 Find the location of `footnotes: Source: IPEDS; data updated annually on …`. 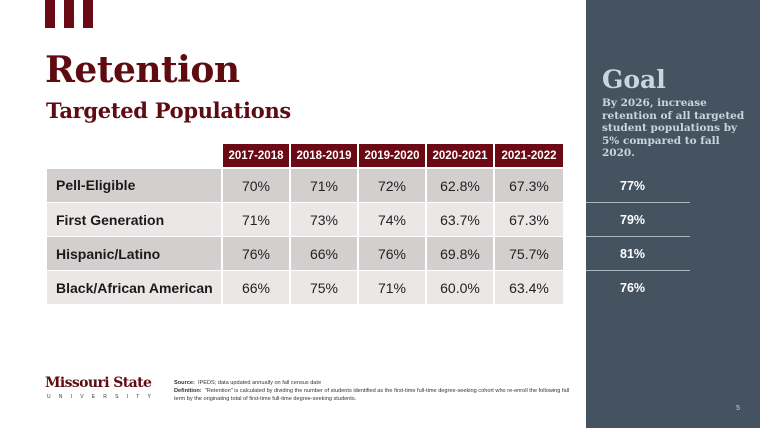

footnotes: Source: IPEDS; data updated annually on … is located at coordinates (374, 391).